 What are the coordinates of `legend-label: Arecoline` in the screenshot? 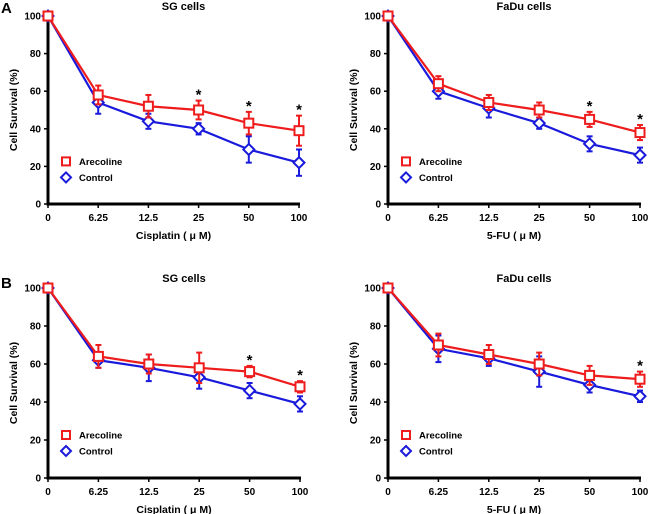 It's located at (440, 436).